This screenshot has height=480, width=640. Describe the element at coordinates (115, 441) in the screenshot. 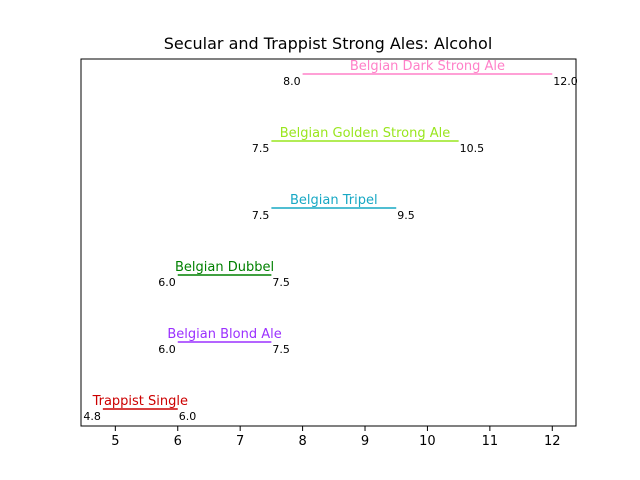

I see `x-tick-label: 5` at that location.